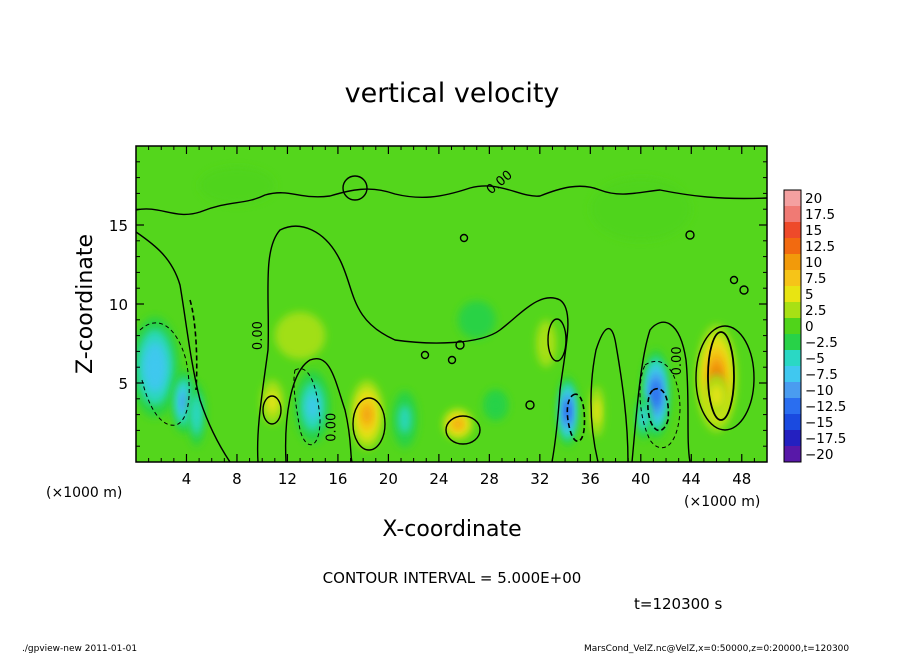 The image size is (904, 658). What do you see at coordinates (452, 360) in the screenshot?
I see `contour-speck-b` at bounding box center [452, 360].